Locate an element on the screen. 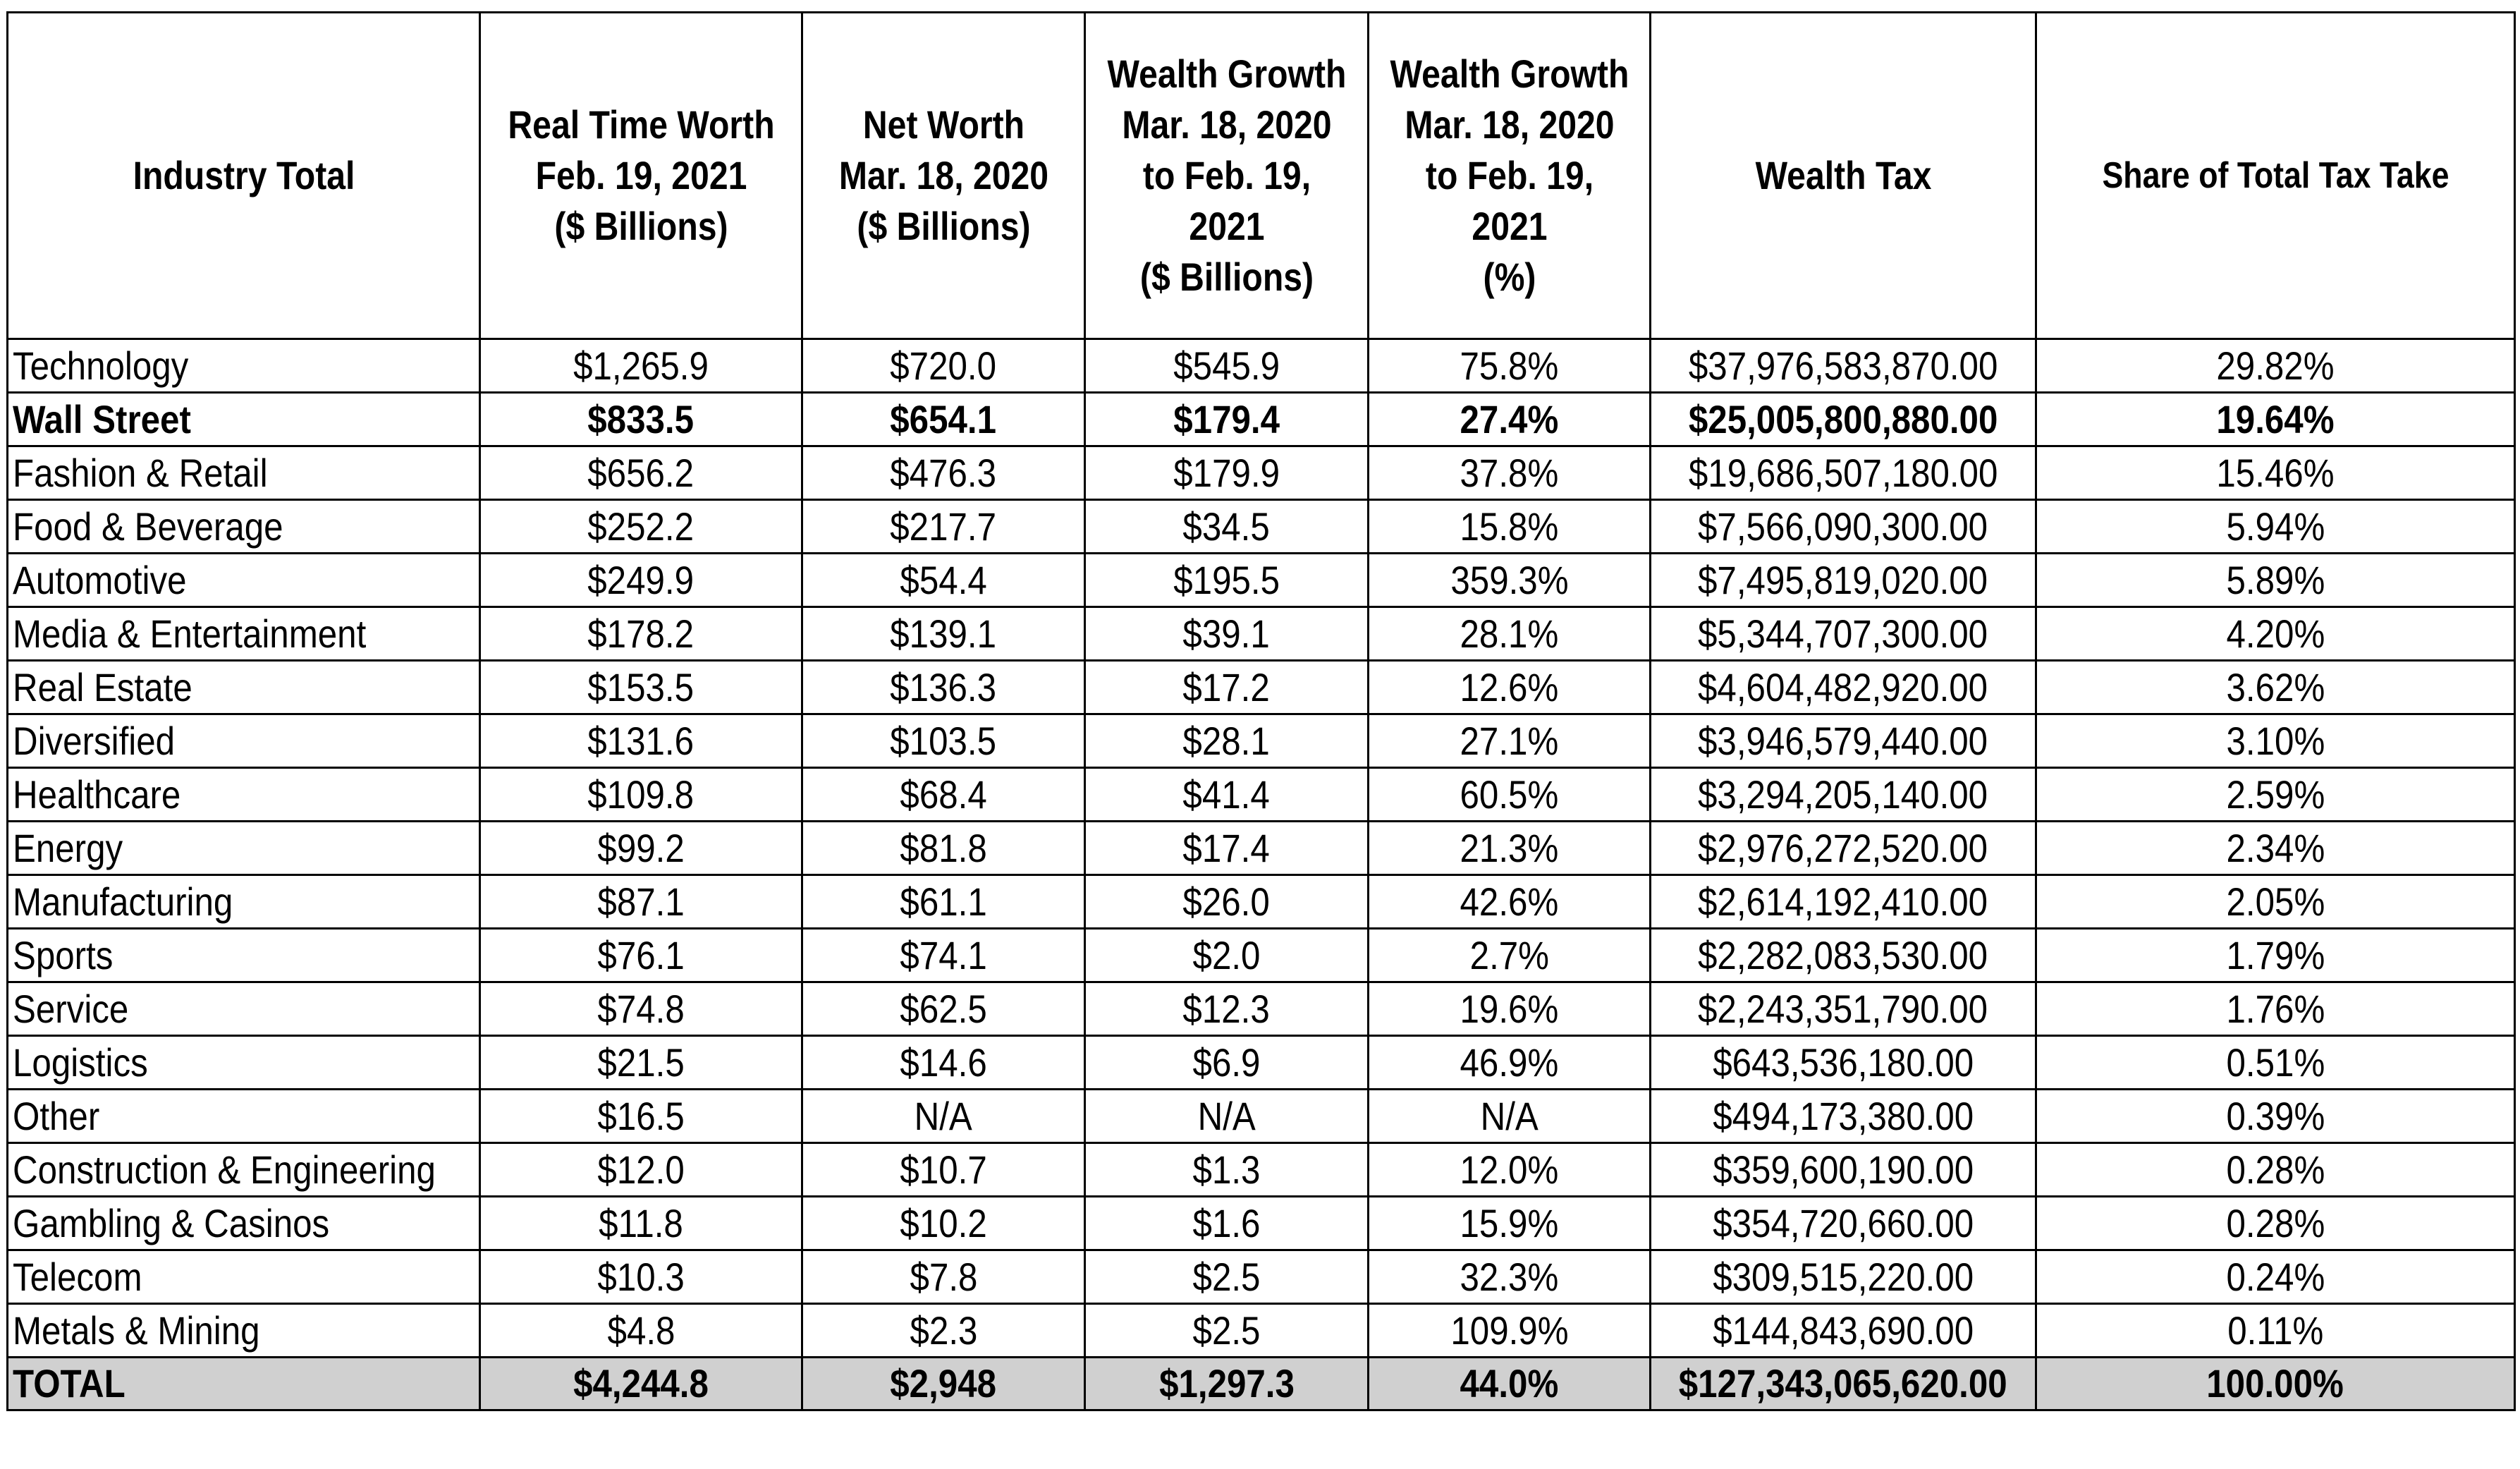 Image resolution: width=2520 pixels, height=1469 pixels. wealth-tax-cell: $359,600,190.00 is located at coordinates (1843, 1169).